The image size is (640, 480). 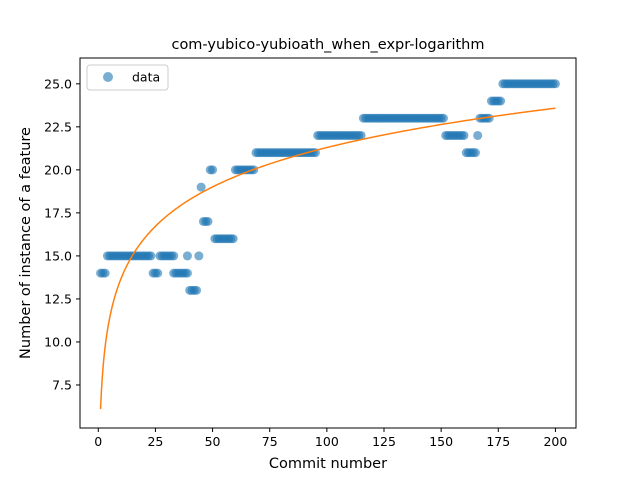 What do you see at coordinates (441, 441) in the screenshot?
I see `x-tick-label: 150` at bounding box center [441, 441].